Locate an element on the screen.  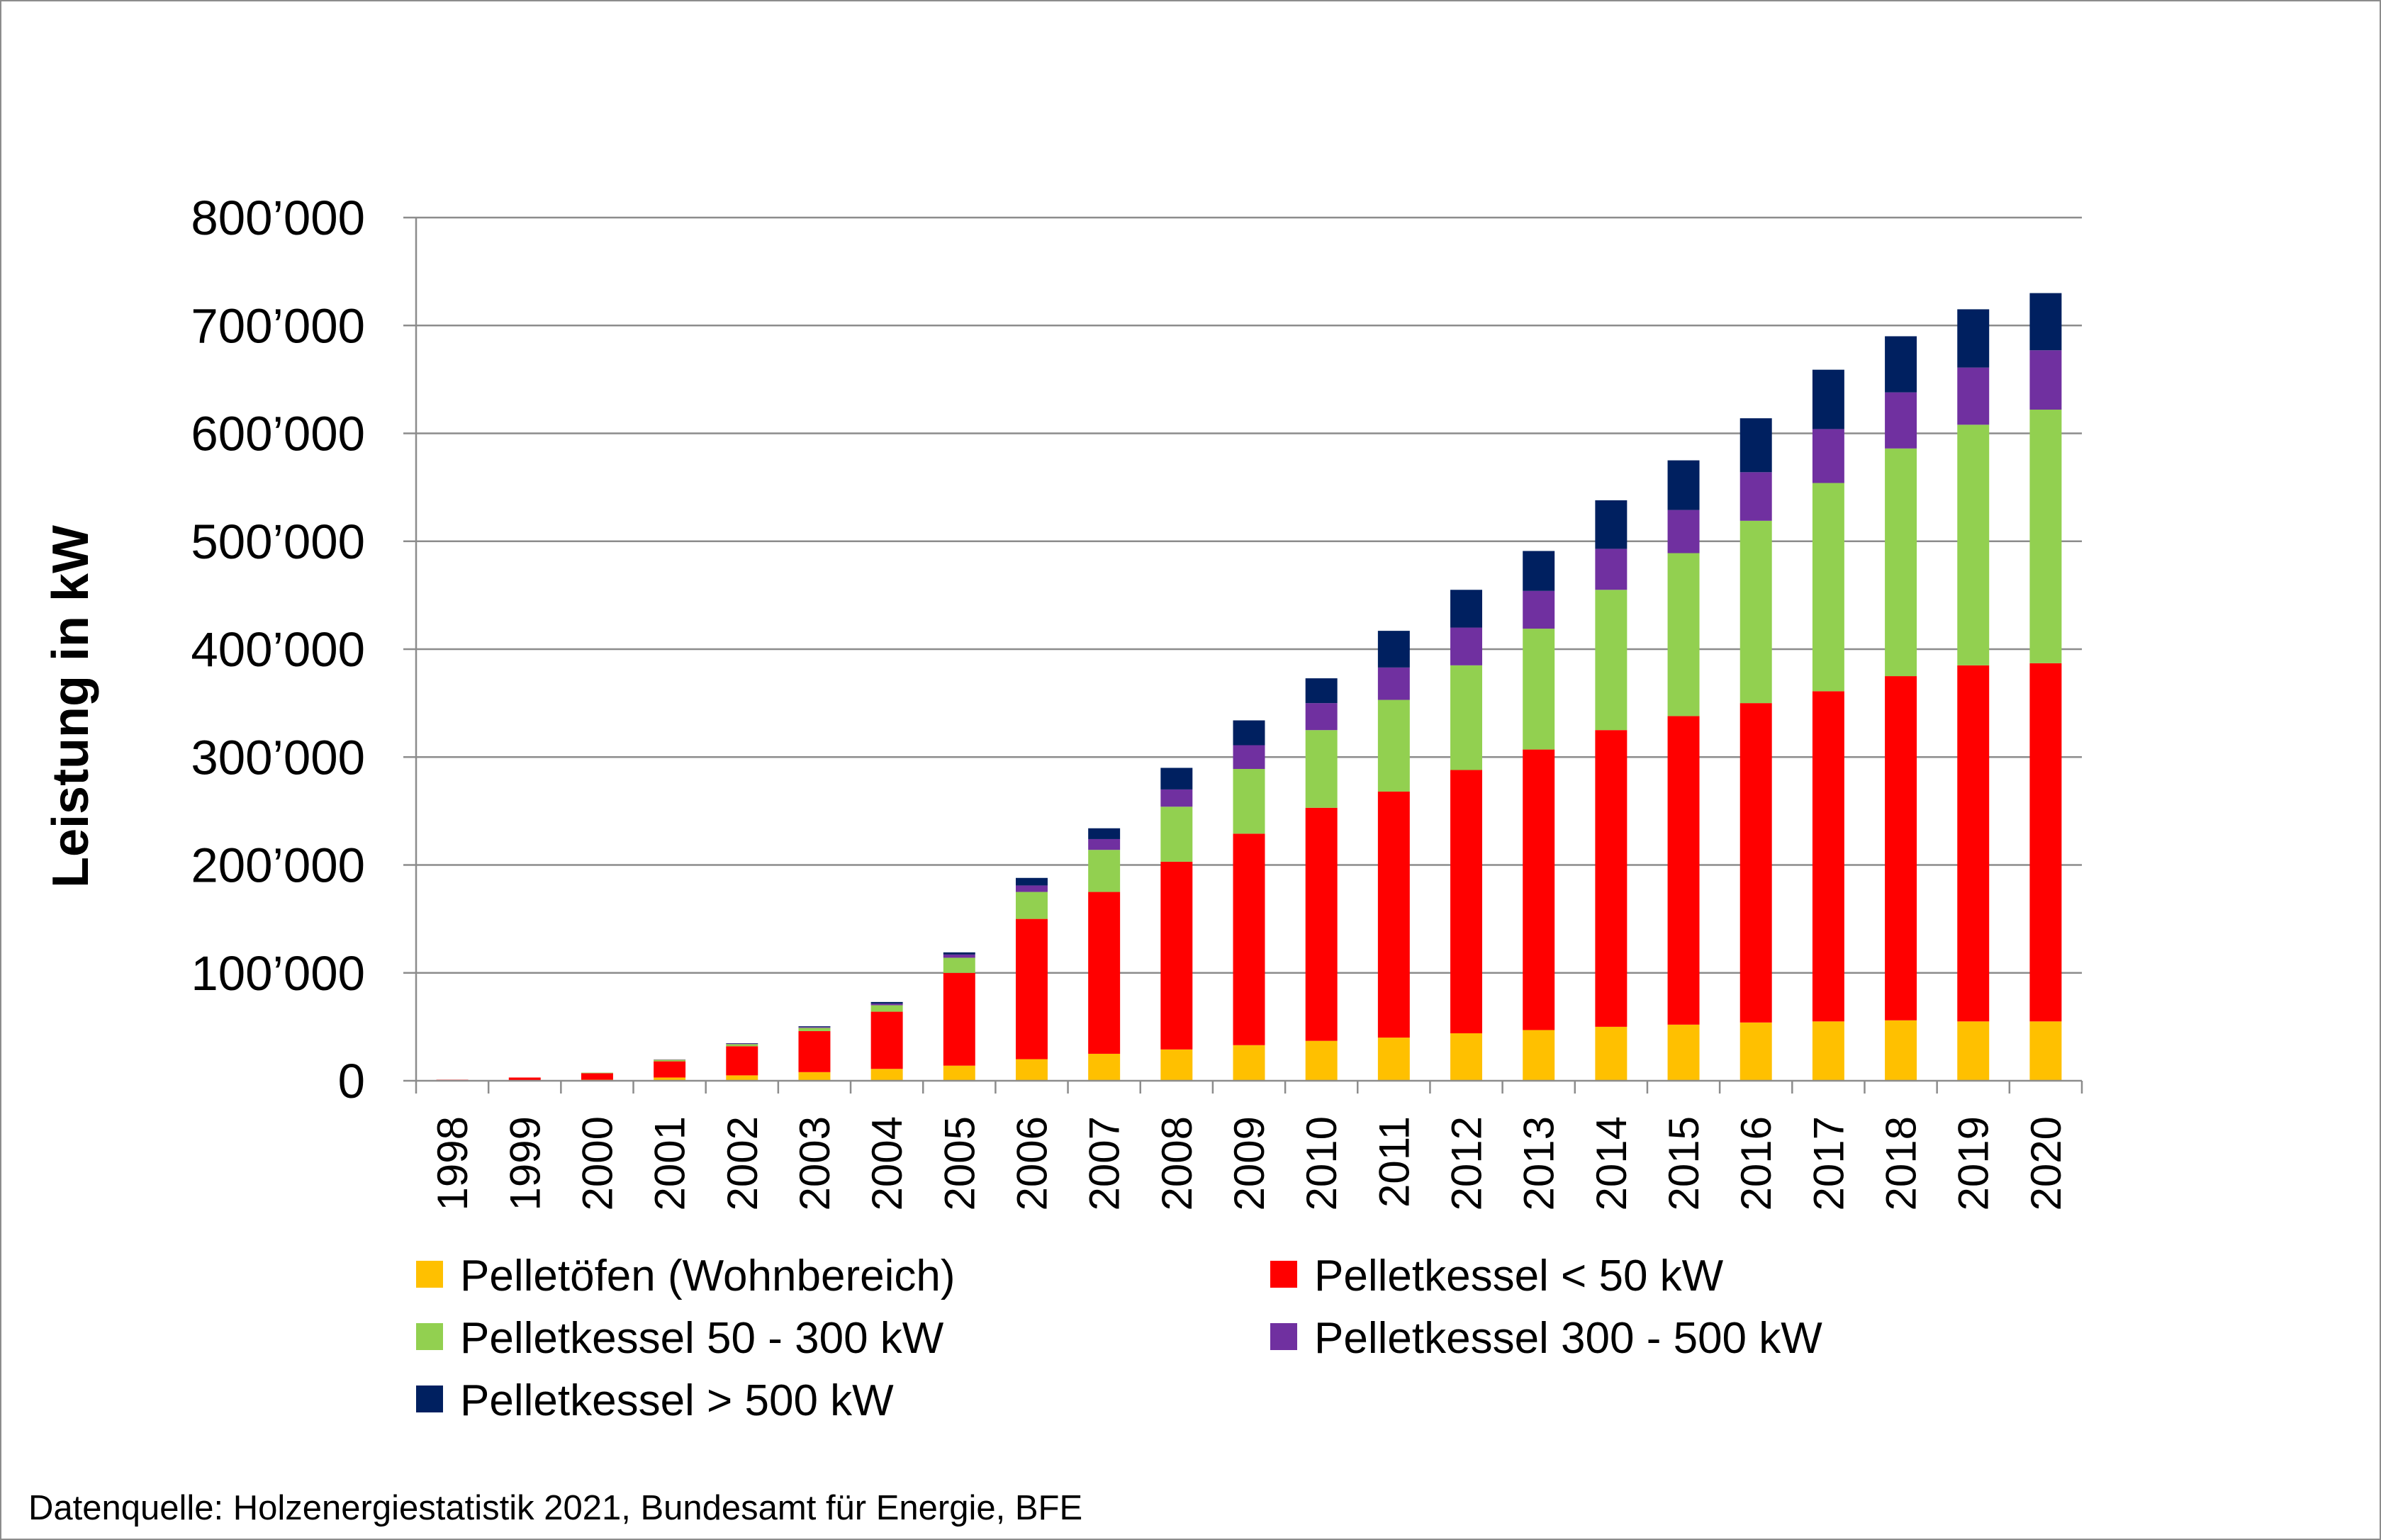
x-tick-label: 2009 is located at coordinates (1249, 1163).